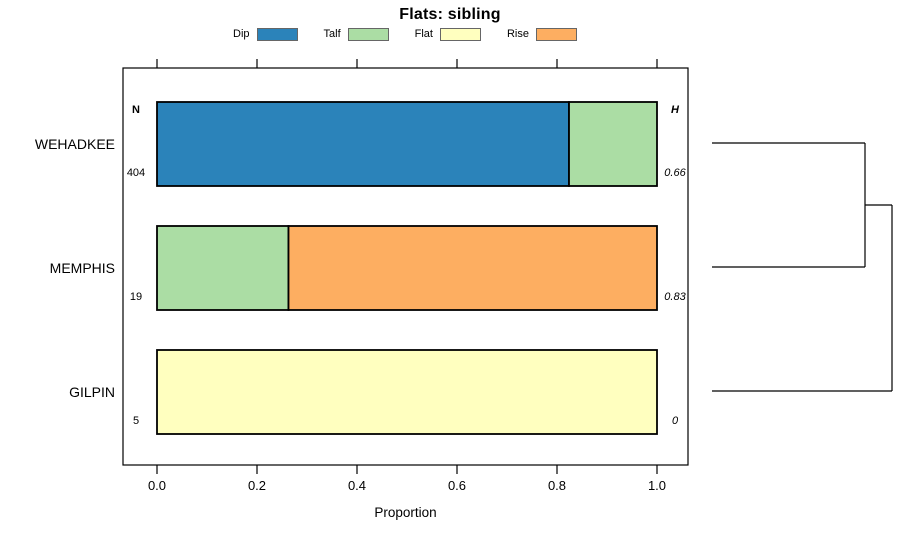 Image resolution: width=900 pixels, height=540 pixels. What do you see at coordinates (363, 144) in the screenshot?
I see `bar-segment-wehadkee-dip` at bounding box center [363, 144].